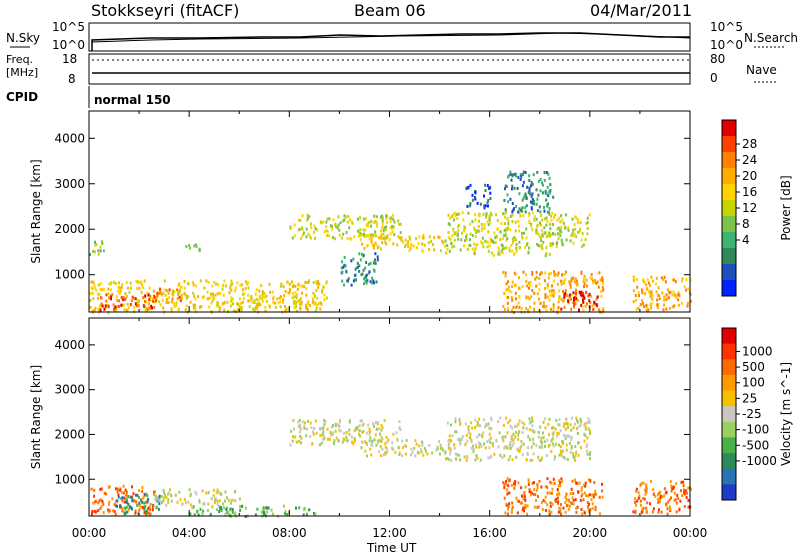 Image resolution: width=800 pixels, height=554 pixels. Describe the element at coordinates (641, 10) in the screenshot. I see `date-label: 04/Mar/2011` at that location.